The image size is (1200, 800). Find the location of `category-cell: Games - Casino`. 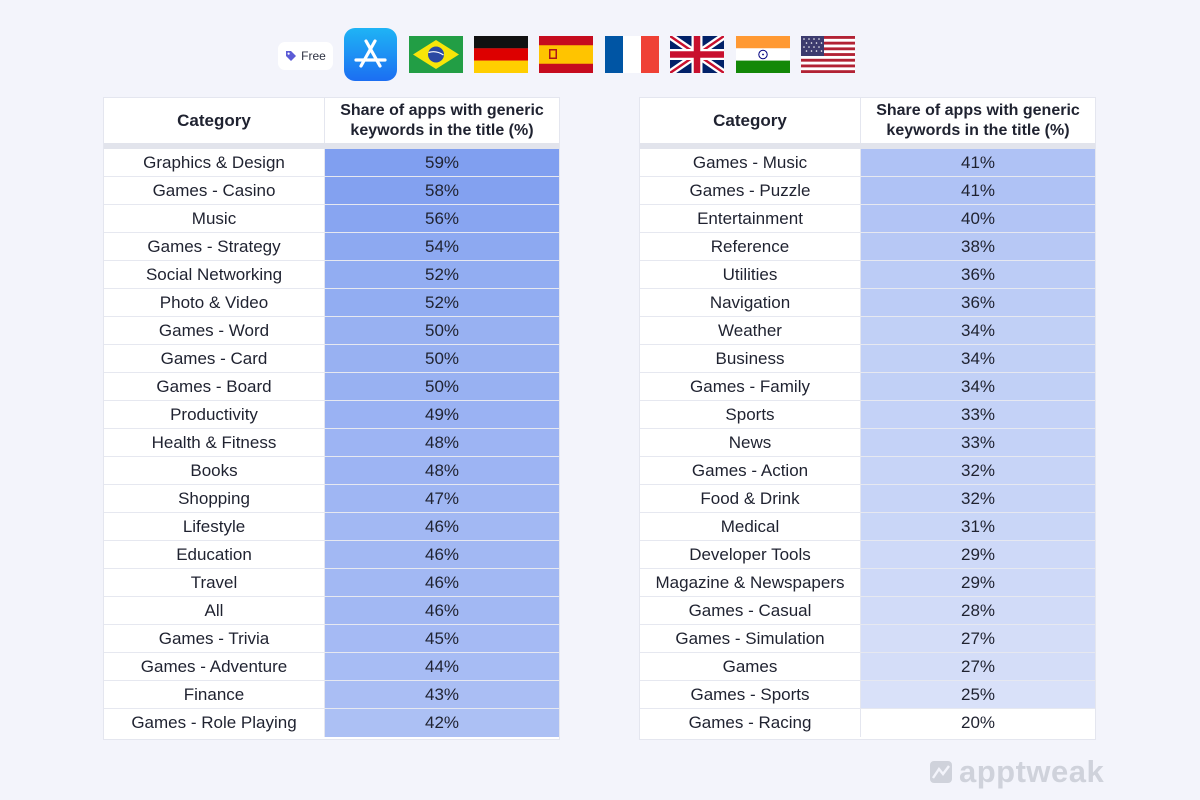

category-cell: Games - Casino is located at coordinates (214, 190).